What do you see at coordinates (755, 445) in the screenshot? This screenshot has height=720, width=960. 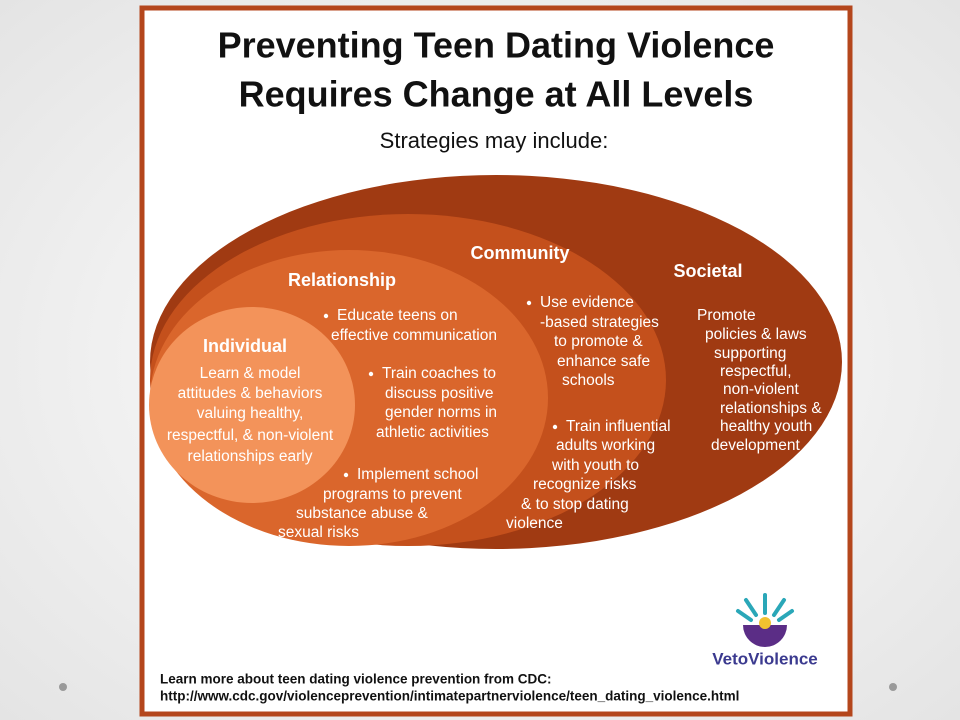 I see `strategy-line: development` at bounding box center [755, 445].